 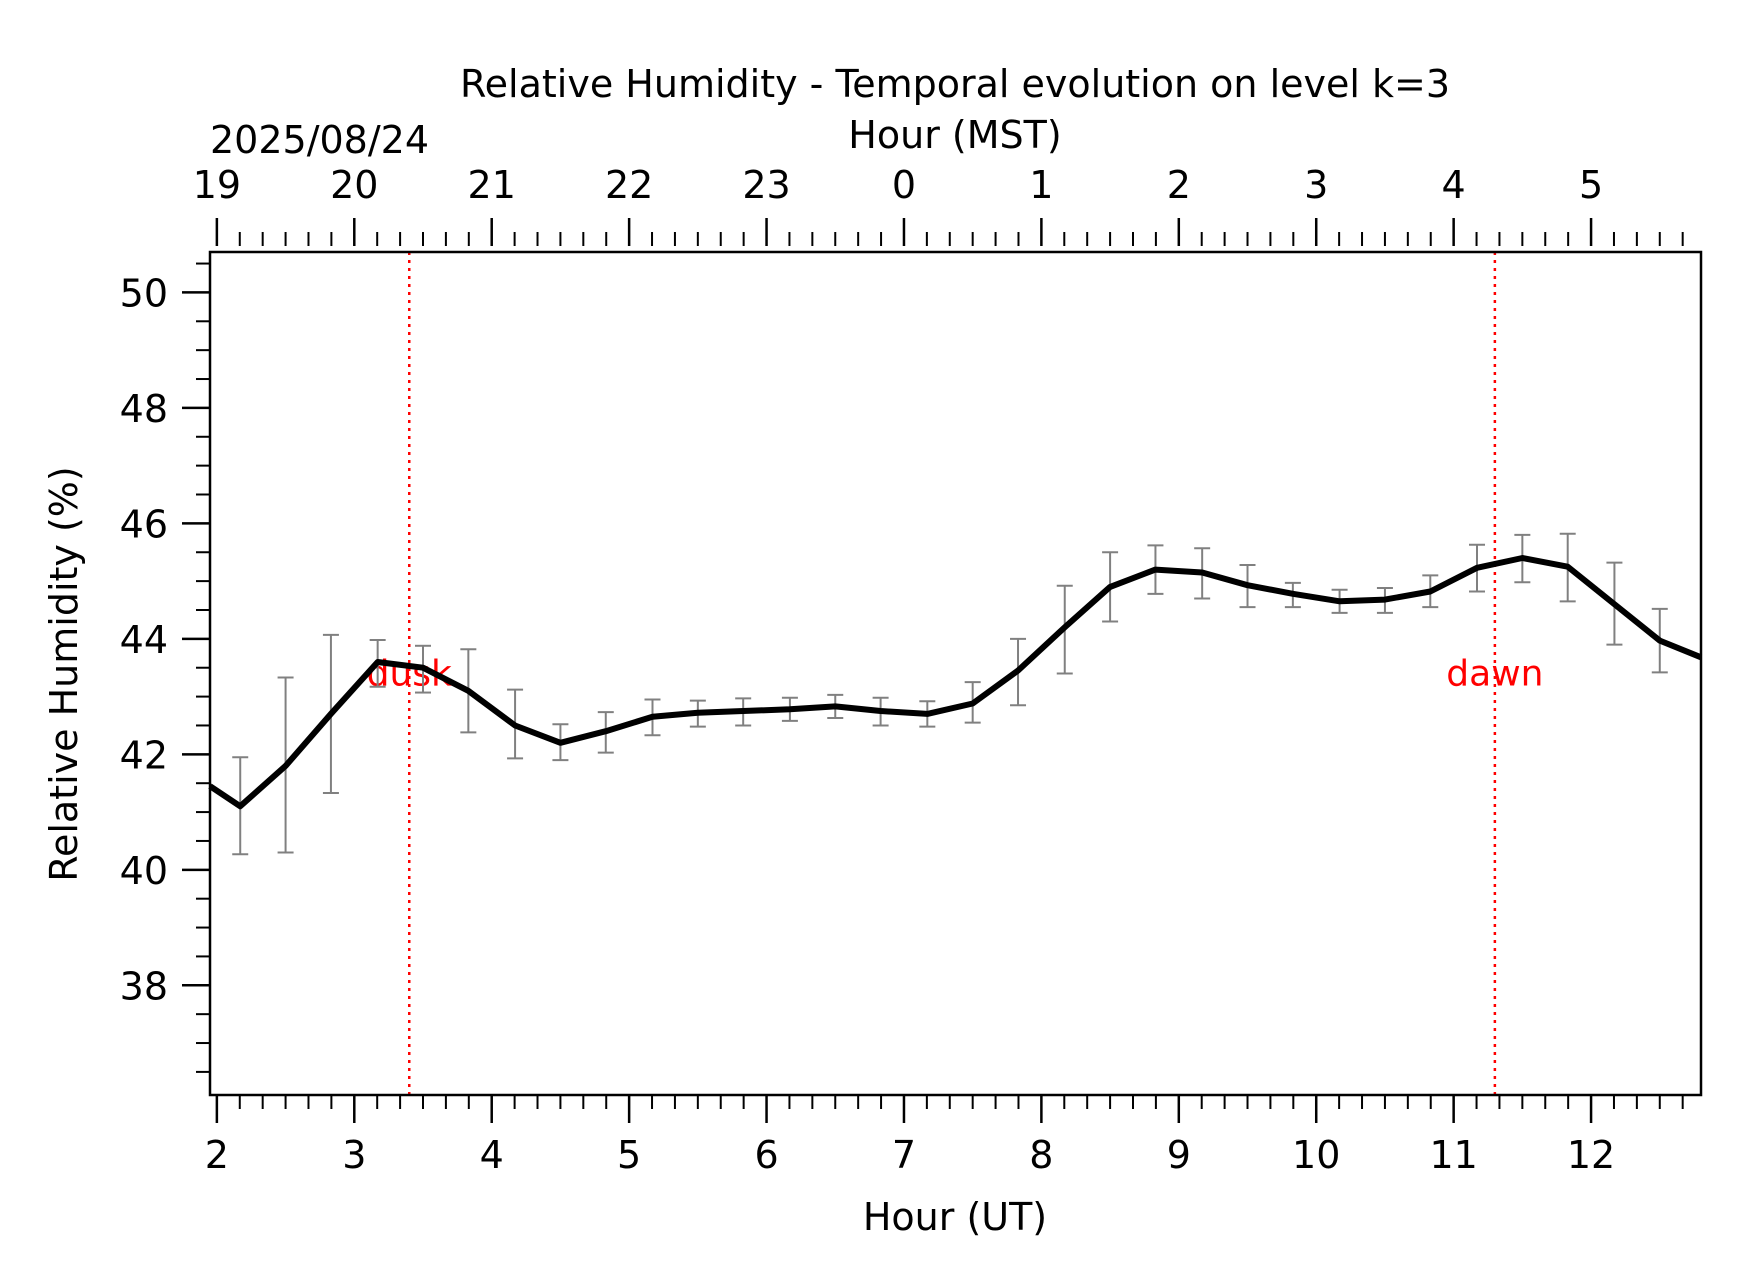 What do you see at coordinates (144, 640) in the screenshot?
I see `y-tick-label: 44` at bounding box center [144, 640].